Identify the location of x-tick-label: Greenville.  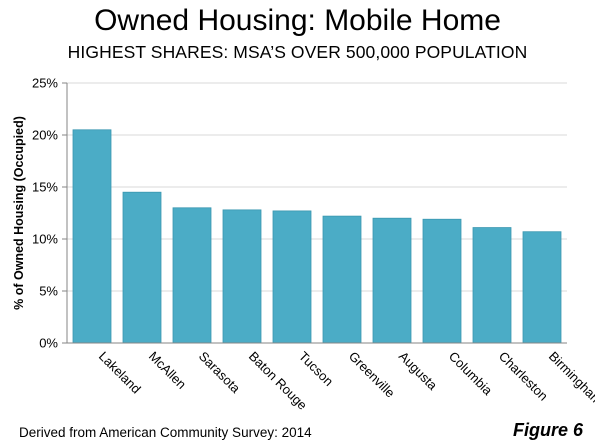
(372, 375).